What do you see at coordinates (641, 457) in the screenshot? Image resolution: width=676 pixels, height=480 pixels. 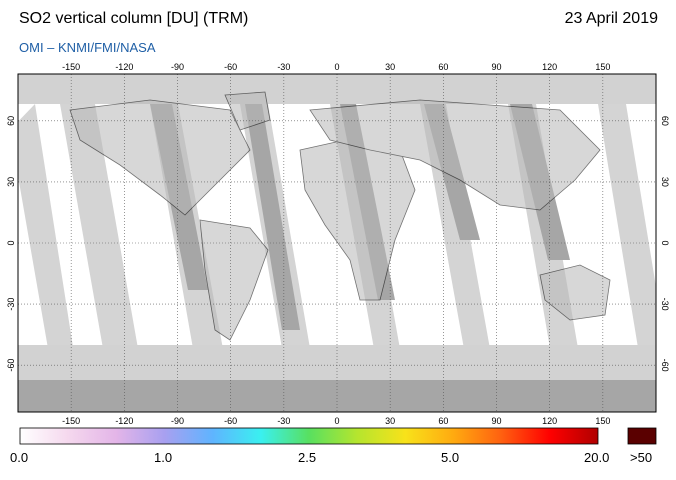 I see `colorbar-overflow-label: >50` at bounding box center [641, 457].